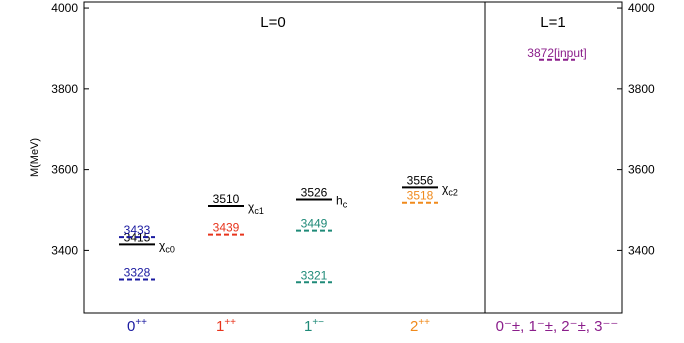 This screenshot has width=684, height=343. Describe the element at coordinates (420, 180) in the screenshot. I see `experimental-level-label: 3556` at that location.